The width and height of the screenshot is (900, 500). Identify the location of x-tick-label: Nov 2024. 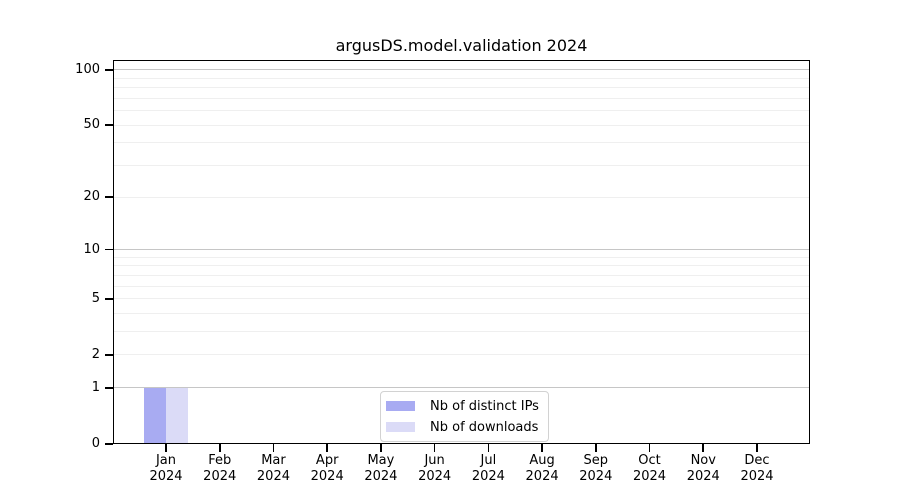
(703, 469).